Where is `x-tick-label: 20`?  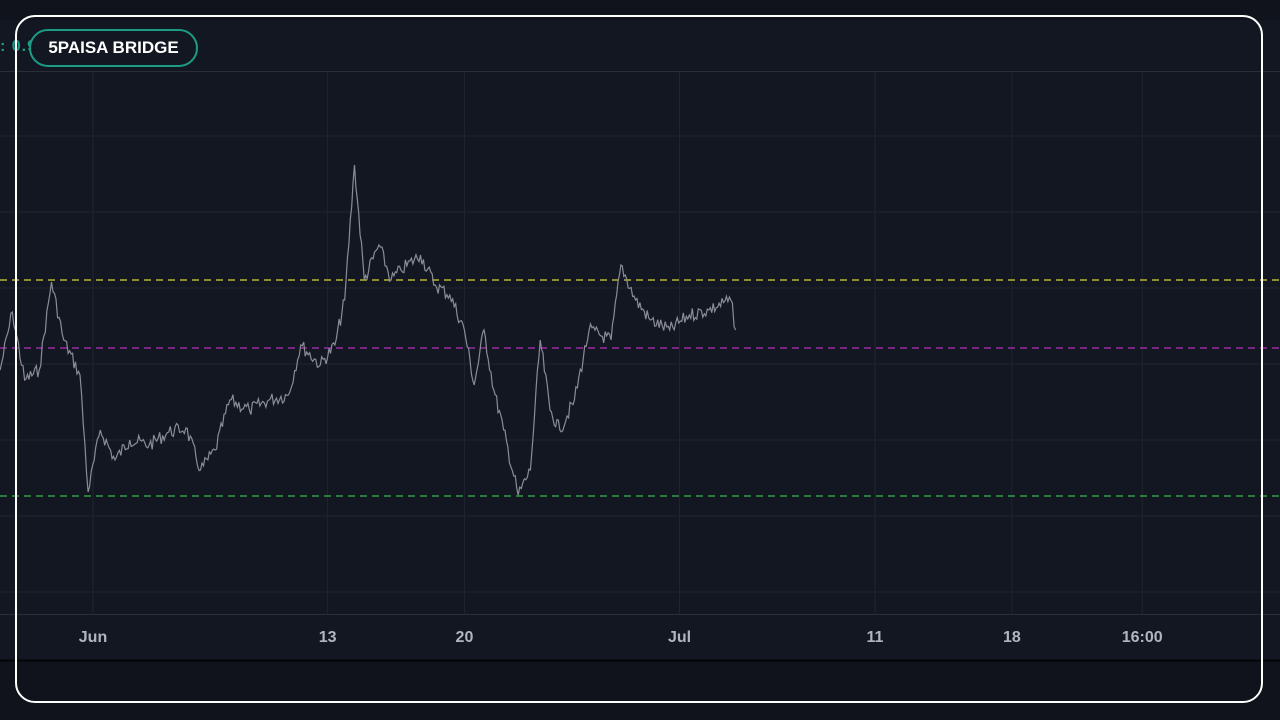
x-tick-label: 20 is located at coordinates (465, 637).